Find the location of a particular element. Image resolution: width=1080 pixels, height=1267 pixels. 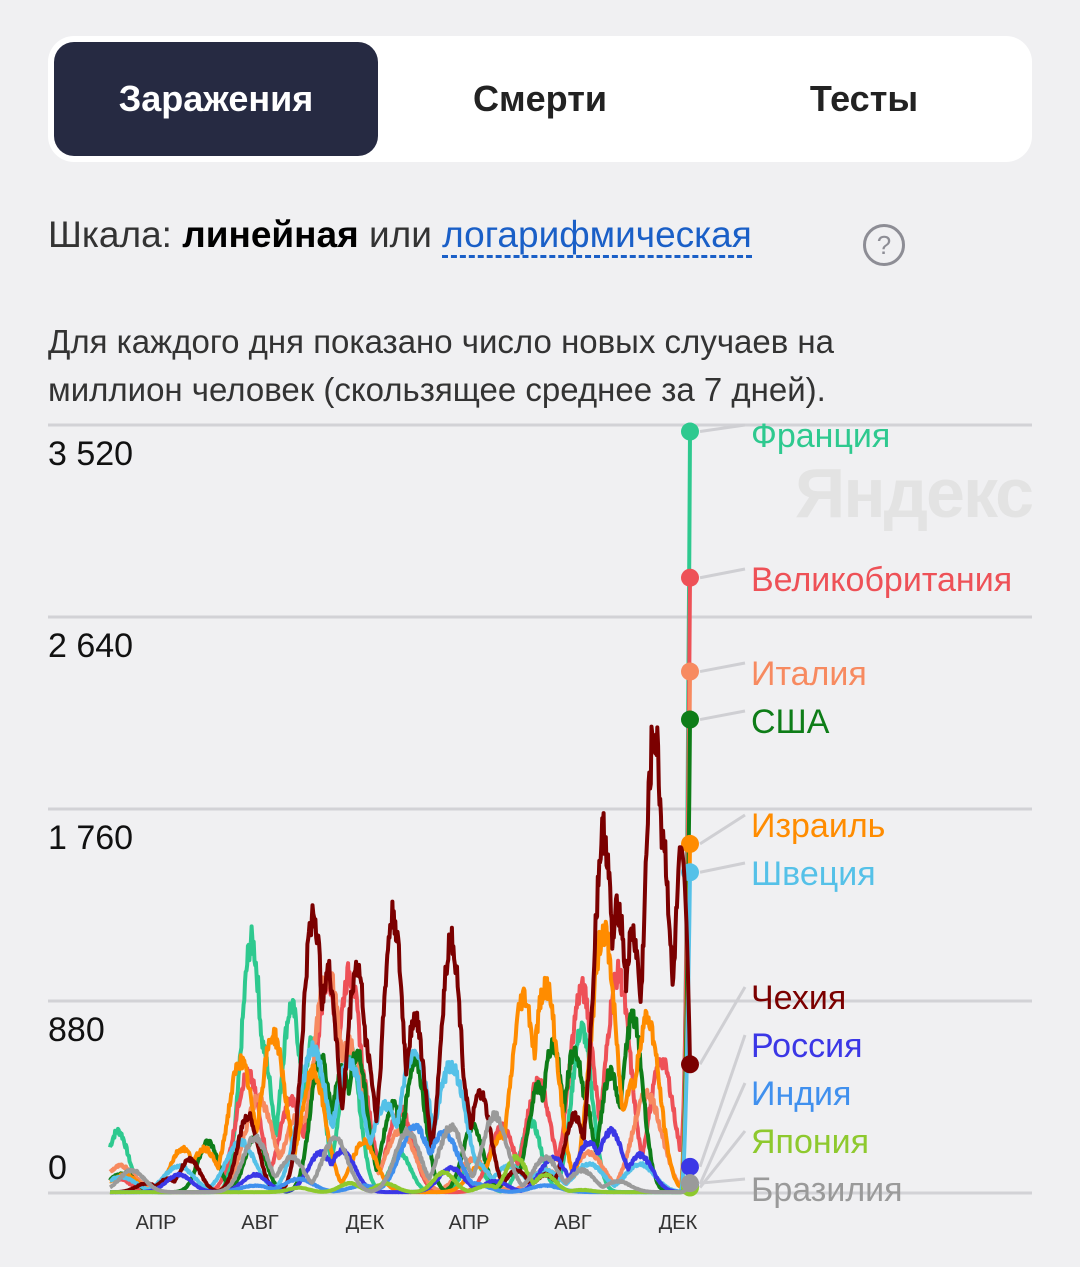

series-label: Израиль is located at coordinates (818, 826).